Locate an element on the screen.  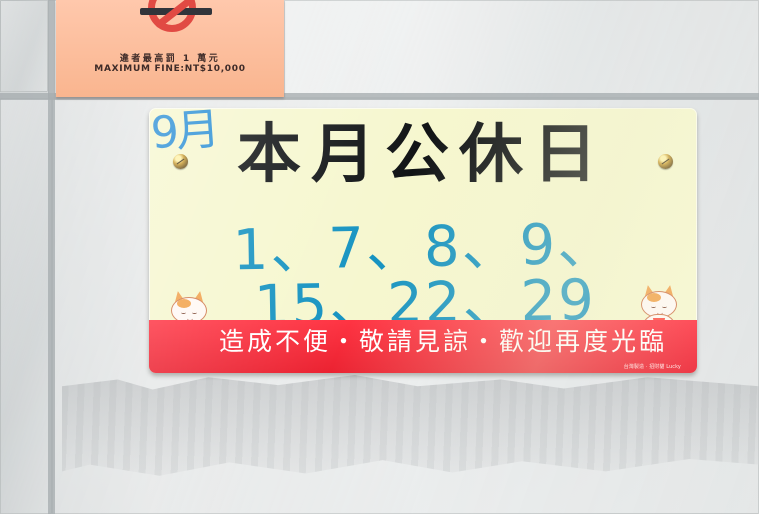
sign-manufacturer-credit: 台灣製造 · 招財貓 Lucky is located at coordinates (652, 367).